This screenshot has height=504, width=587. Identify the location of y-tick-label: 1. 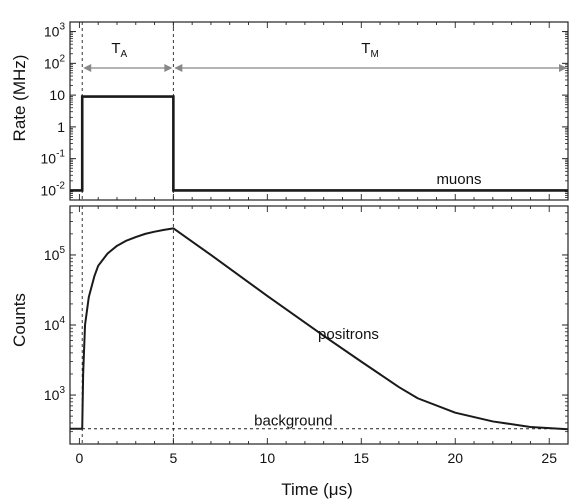
(61, 127).